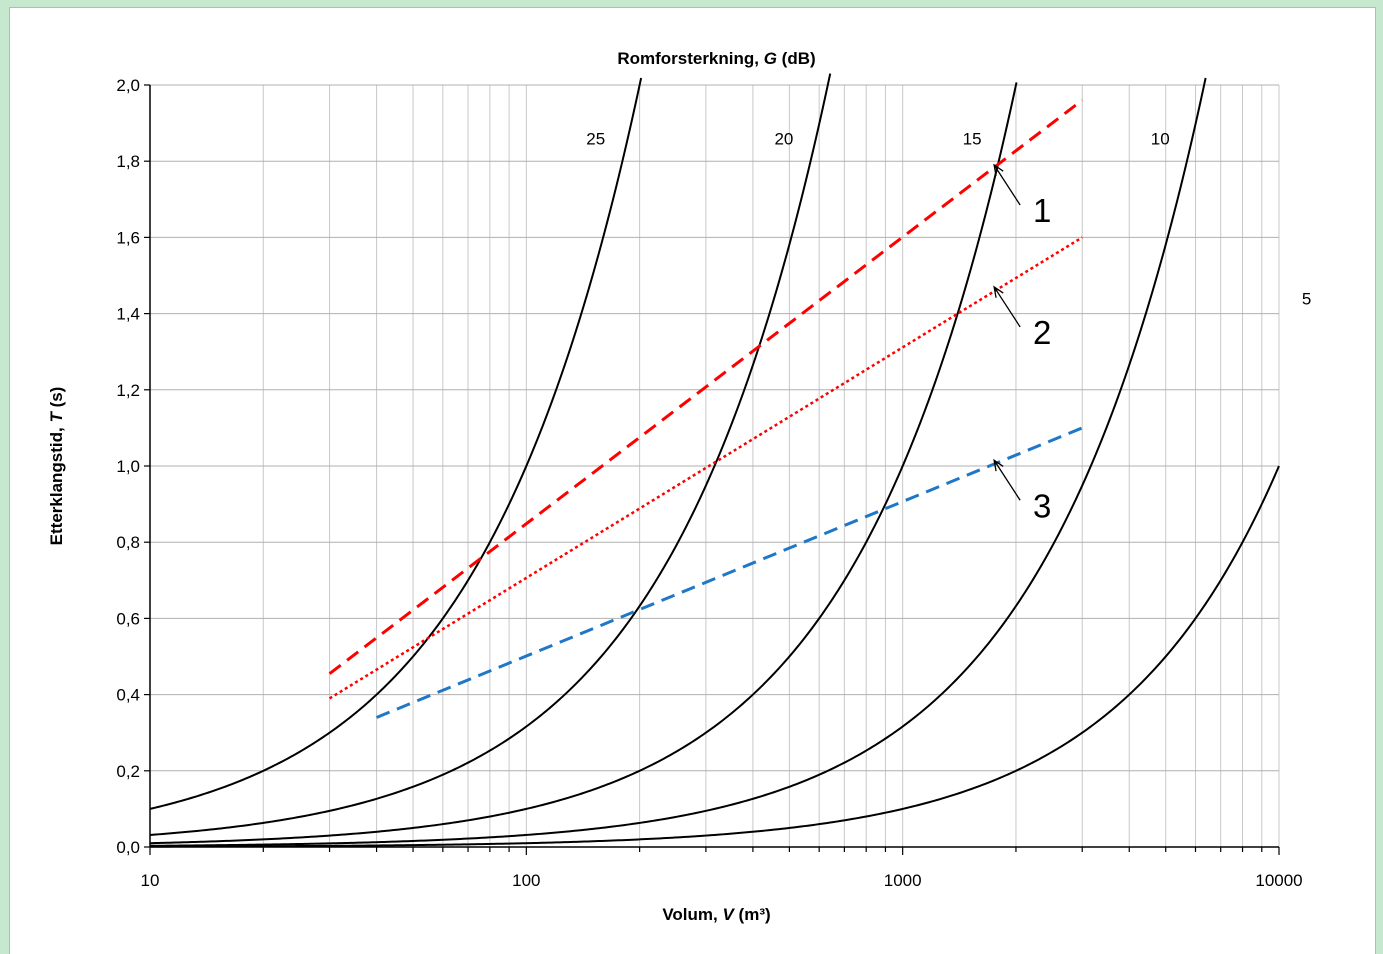 The height and width of the screenshot is (954, 1383). What do you see at coordinates (796, 58) in the screenshot?
I see `top-axis-title-unit: (dB)` at bounding box center [796, 58].